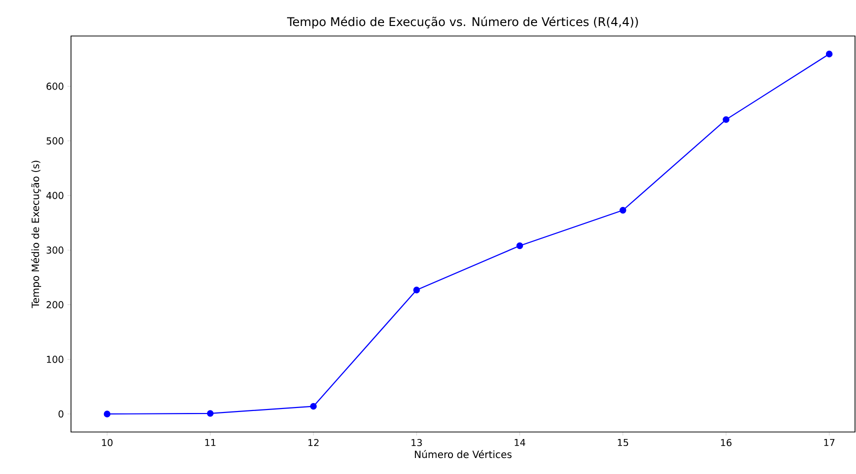 This screenshot has width=856, height=474. What do you see at coordinates (107, 442) in the screenshot?
I see `x-tick-label: 10` at bounding box center [107, 442].